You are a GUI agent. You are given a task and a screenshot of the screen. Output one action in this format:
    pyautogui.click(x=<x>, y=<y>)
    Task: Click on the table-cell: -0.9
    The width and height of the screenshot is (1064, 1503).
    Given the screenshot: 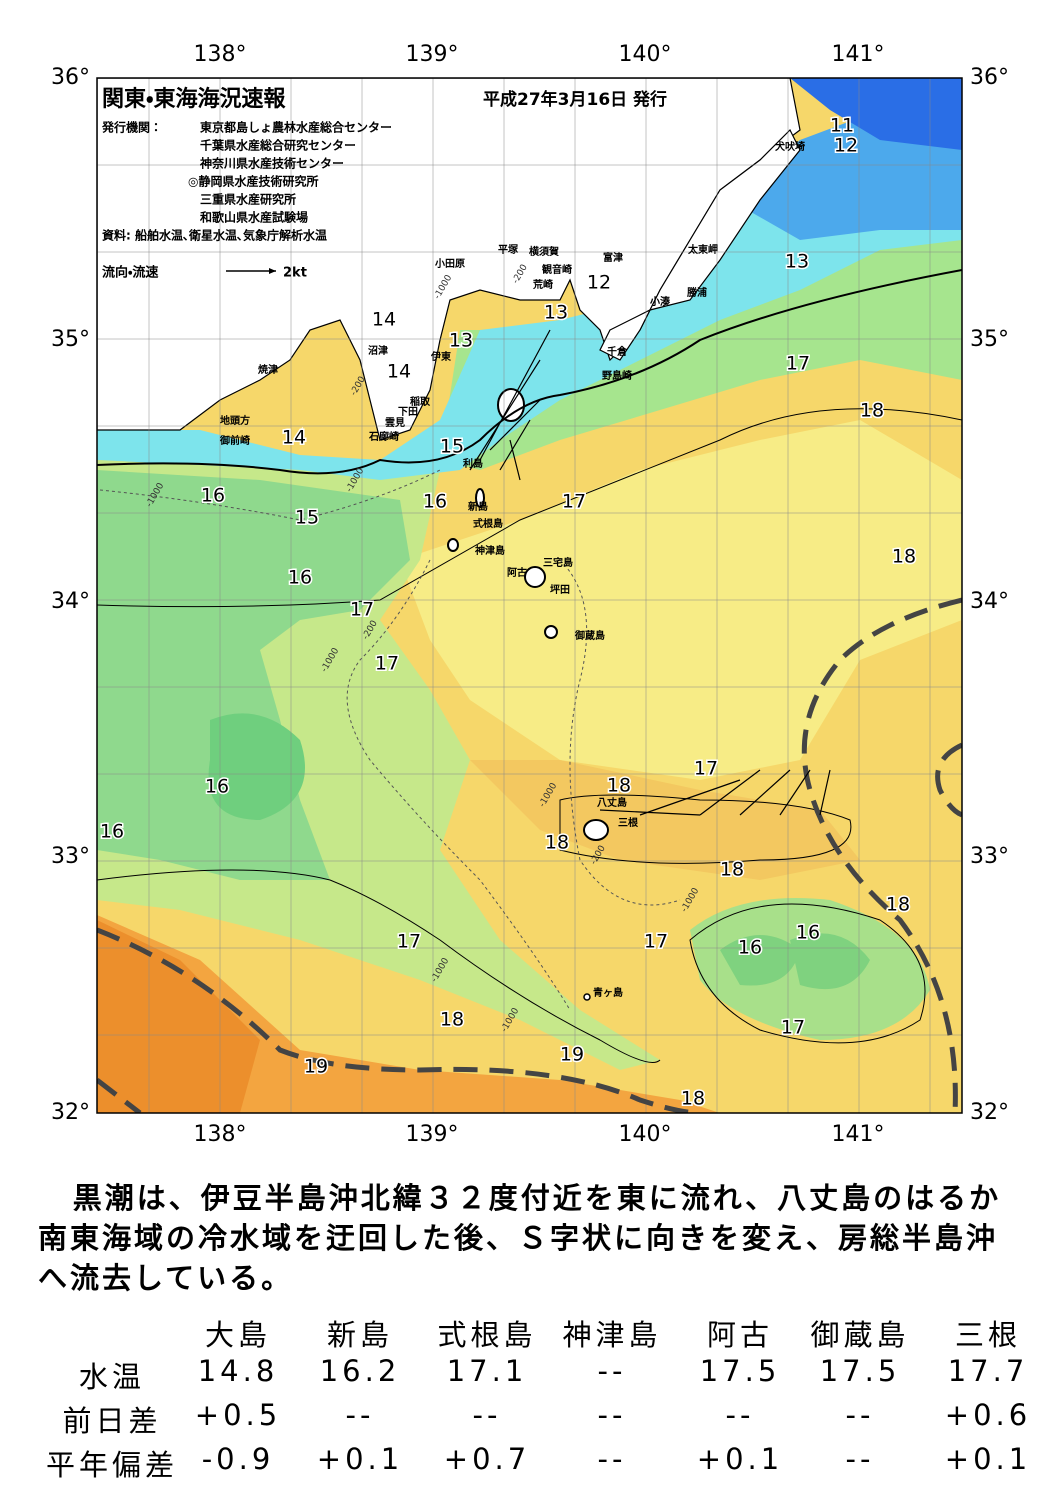 What is the action you would take?
    pyautogui.click(x=238, y=1459)
    